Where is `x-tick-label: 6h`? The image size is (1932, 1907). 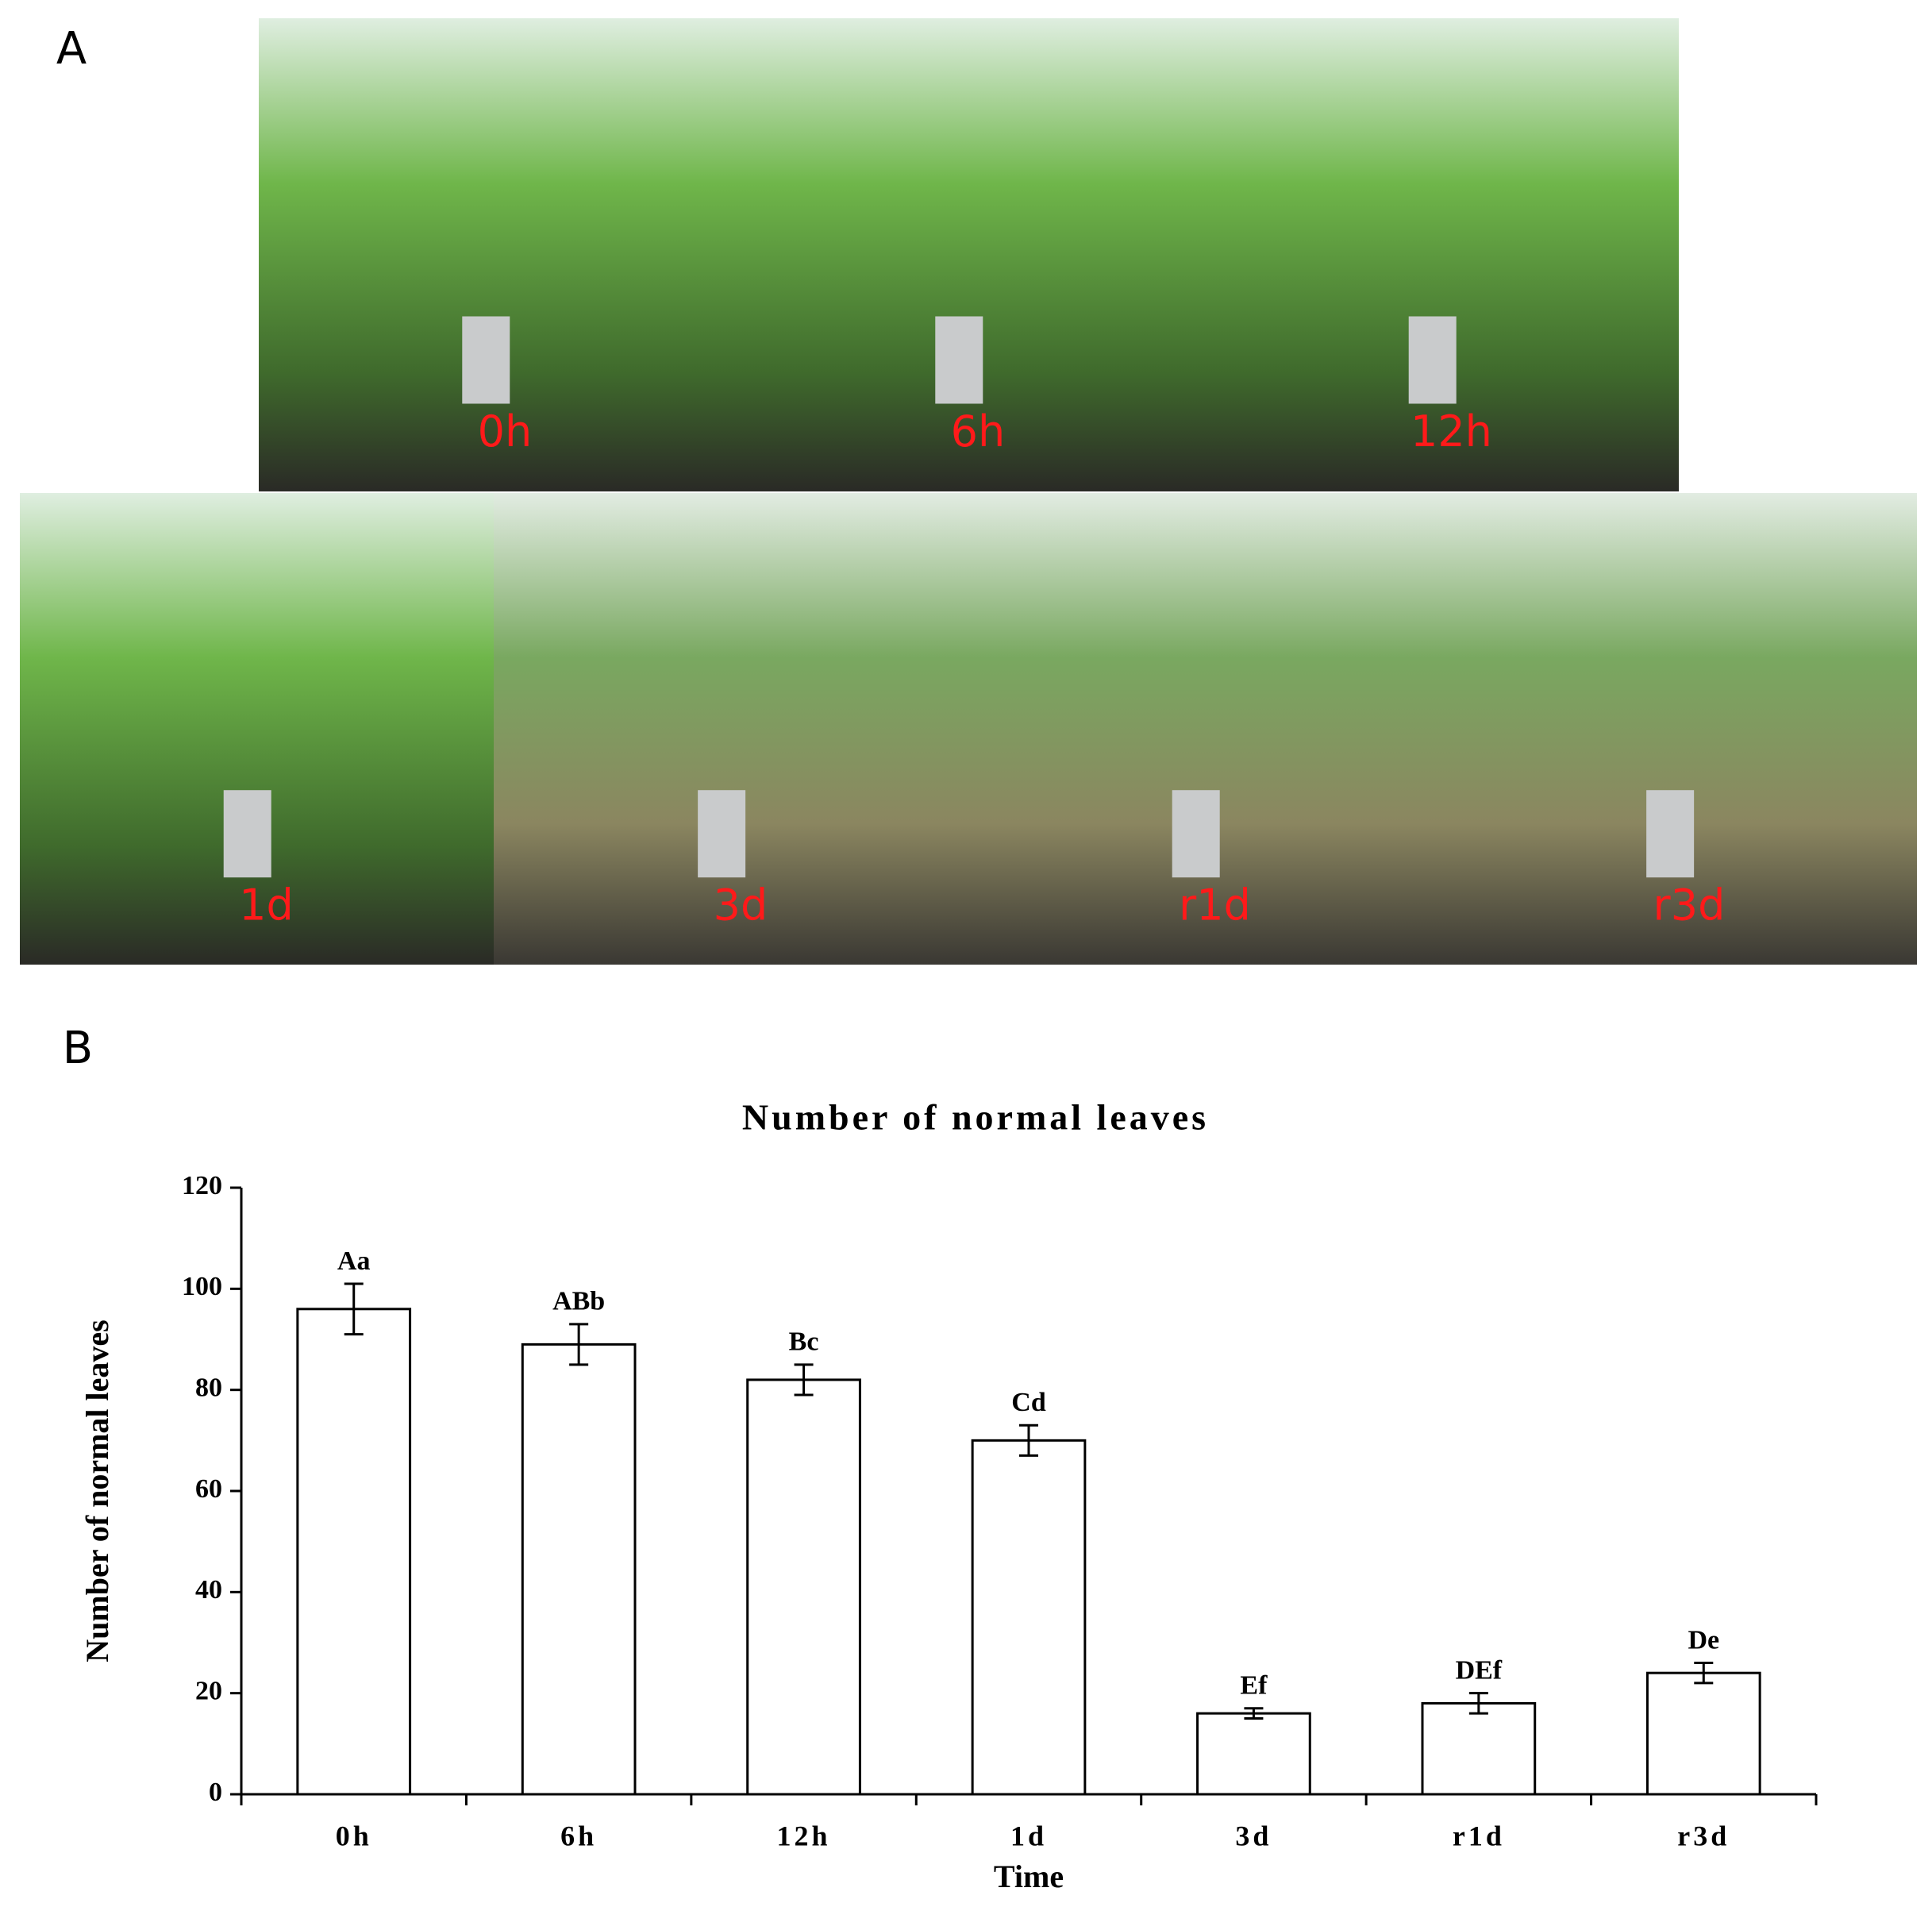 x-tick-label: 6h is located at coordinates (578, 1836).